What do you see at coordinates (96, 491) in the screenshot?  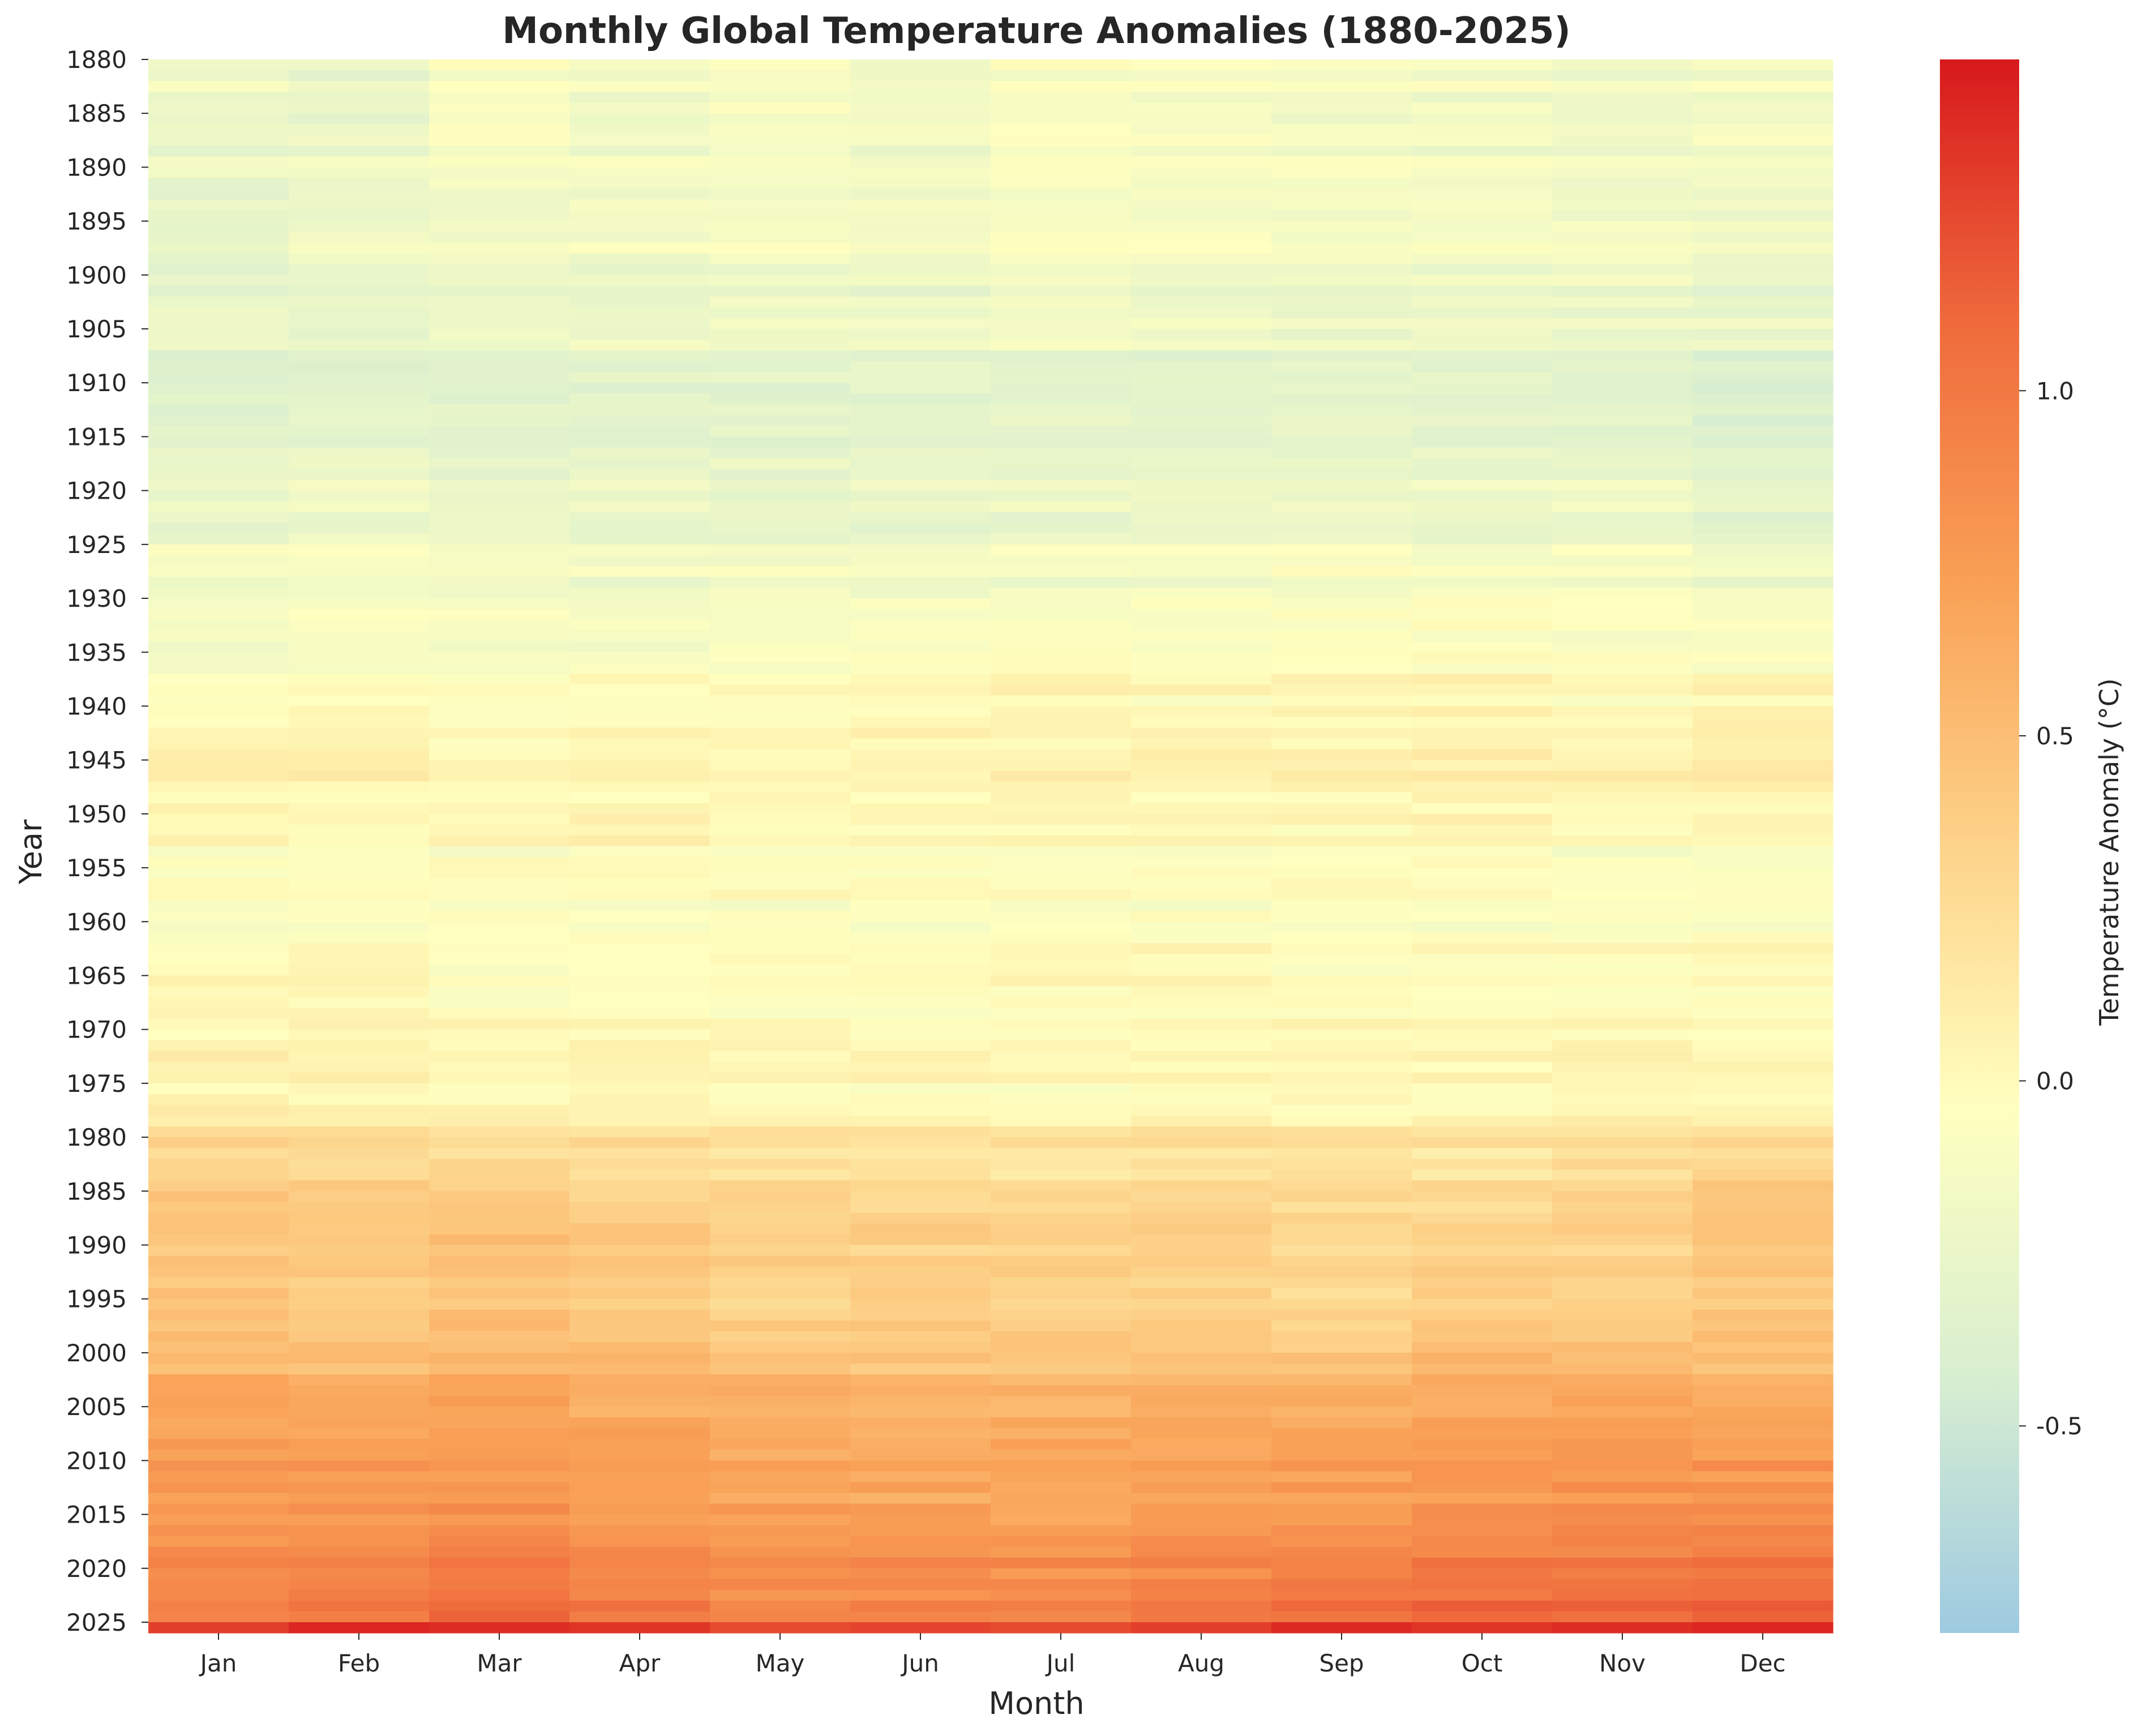 I see `y-tick-label: 1920` at bounding box center [96, 491].